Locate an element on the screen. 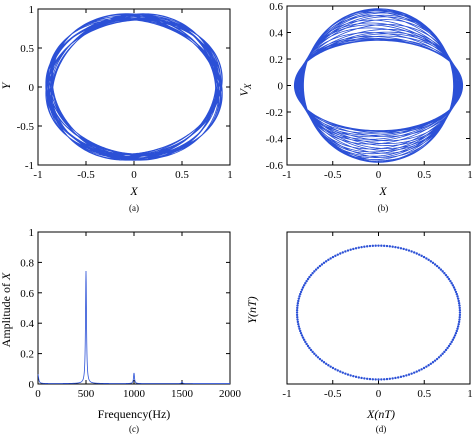 The image size is (474, 434). y-tick-label: 0 is located at coordinates (32, 88).